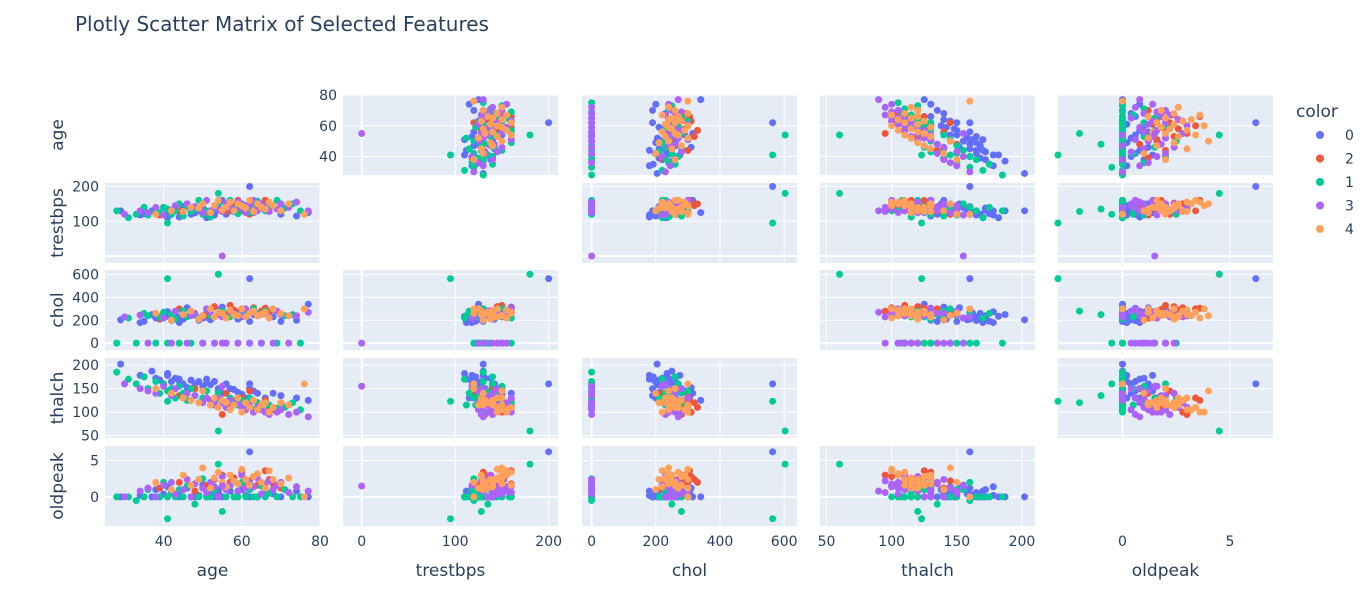 This screenshot has height=610, width=1362. What do you see at coordinates (1335, 136) in the screenshot?
I see `legend-item-0: 0` at bounding box center [1335, 136].